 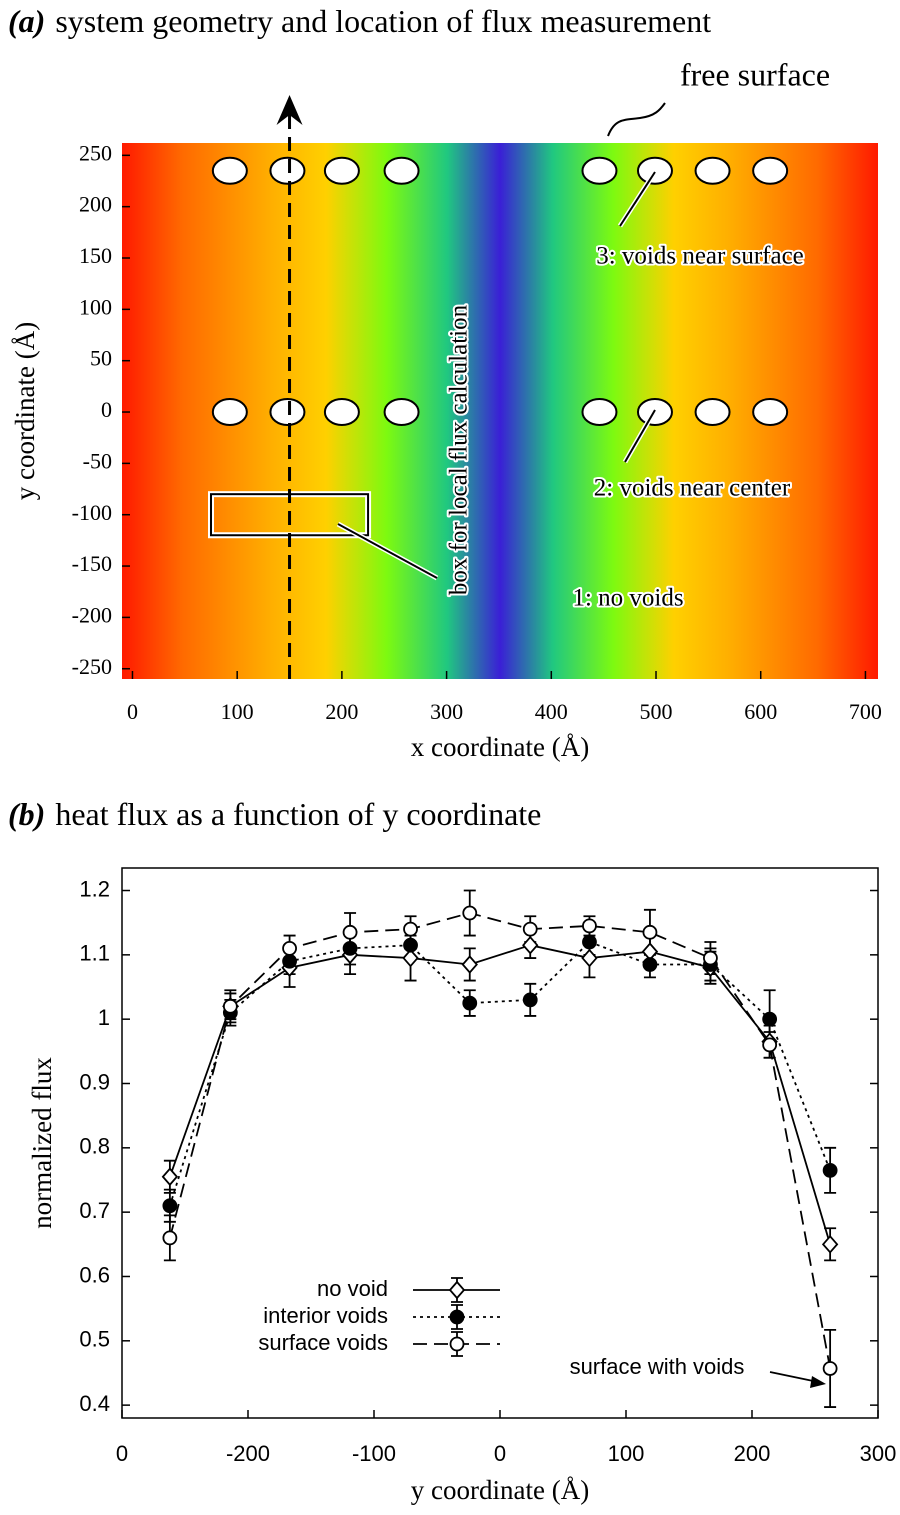 What do you see at coordinates (374, 1453) in the screenshot?
I see `x-tick-label: -100` at bounding box center [374, 1453].